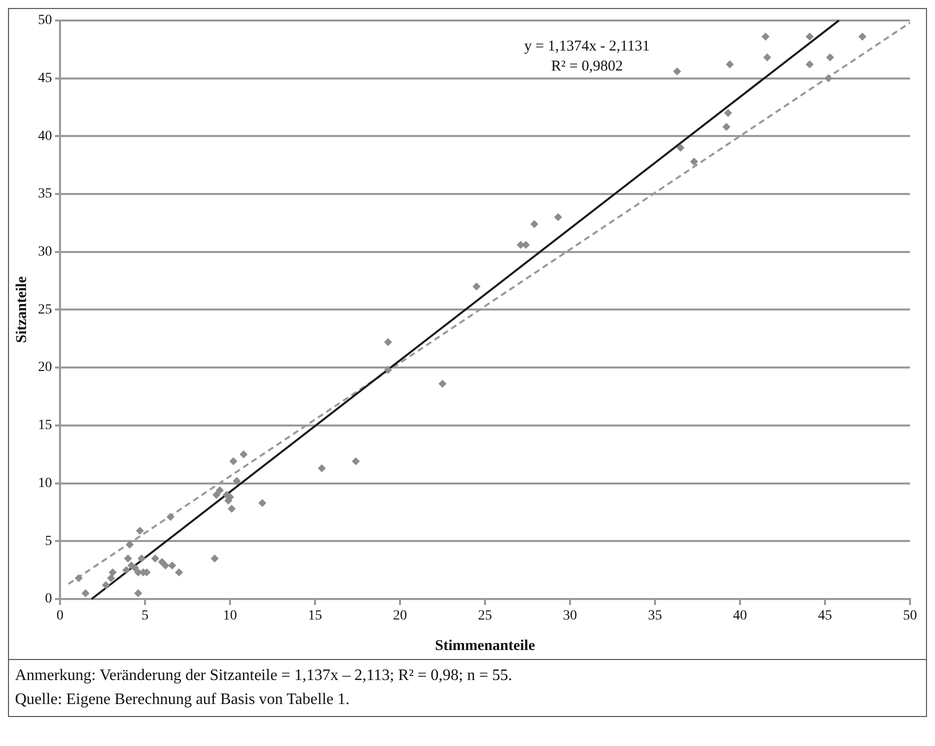 This screenshot has width=935, height=746. What do you see at coordinates (45, 310) in the screenshot?
I see `y-tick-label: 25` at bounding box center [45, 310].